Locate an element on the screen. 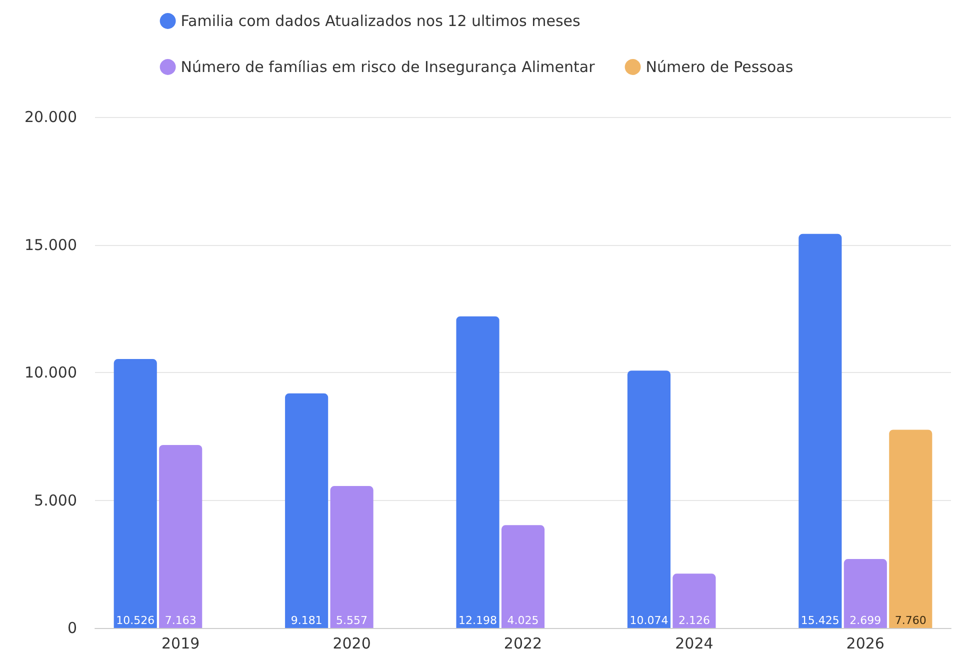  x-tick-label: 2024 is located at coordinates (694, 643).